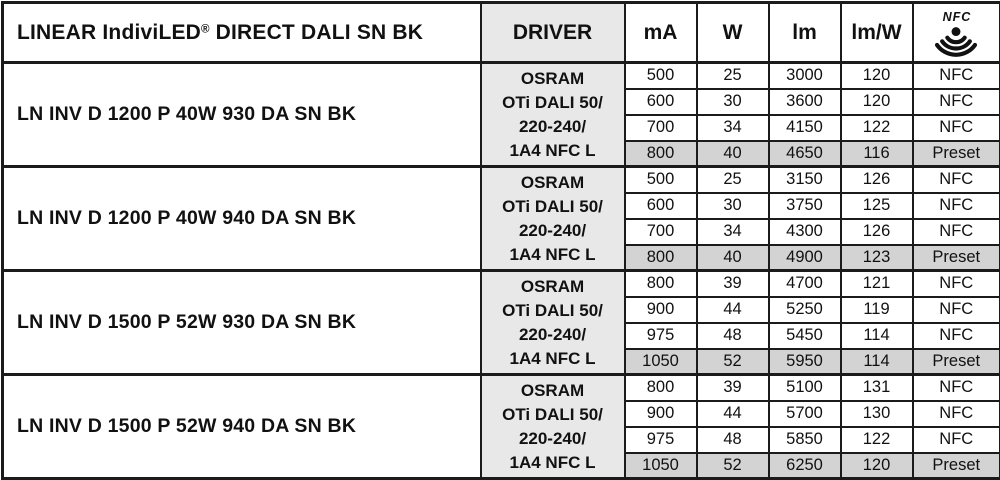  Describe the element at coordinates (732, 205) in the screenshot. I see `wattage-value-cell: 30` at that location.